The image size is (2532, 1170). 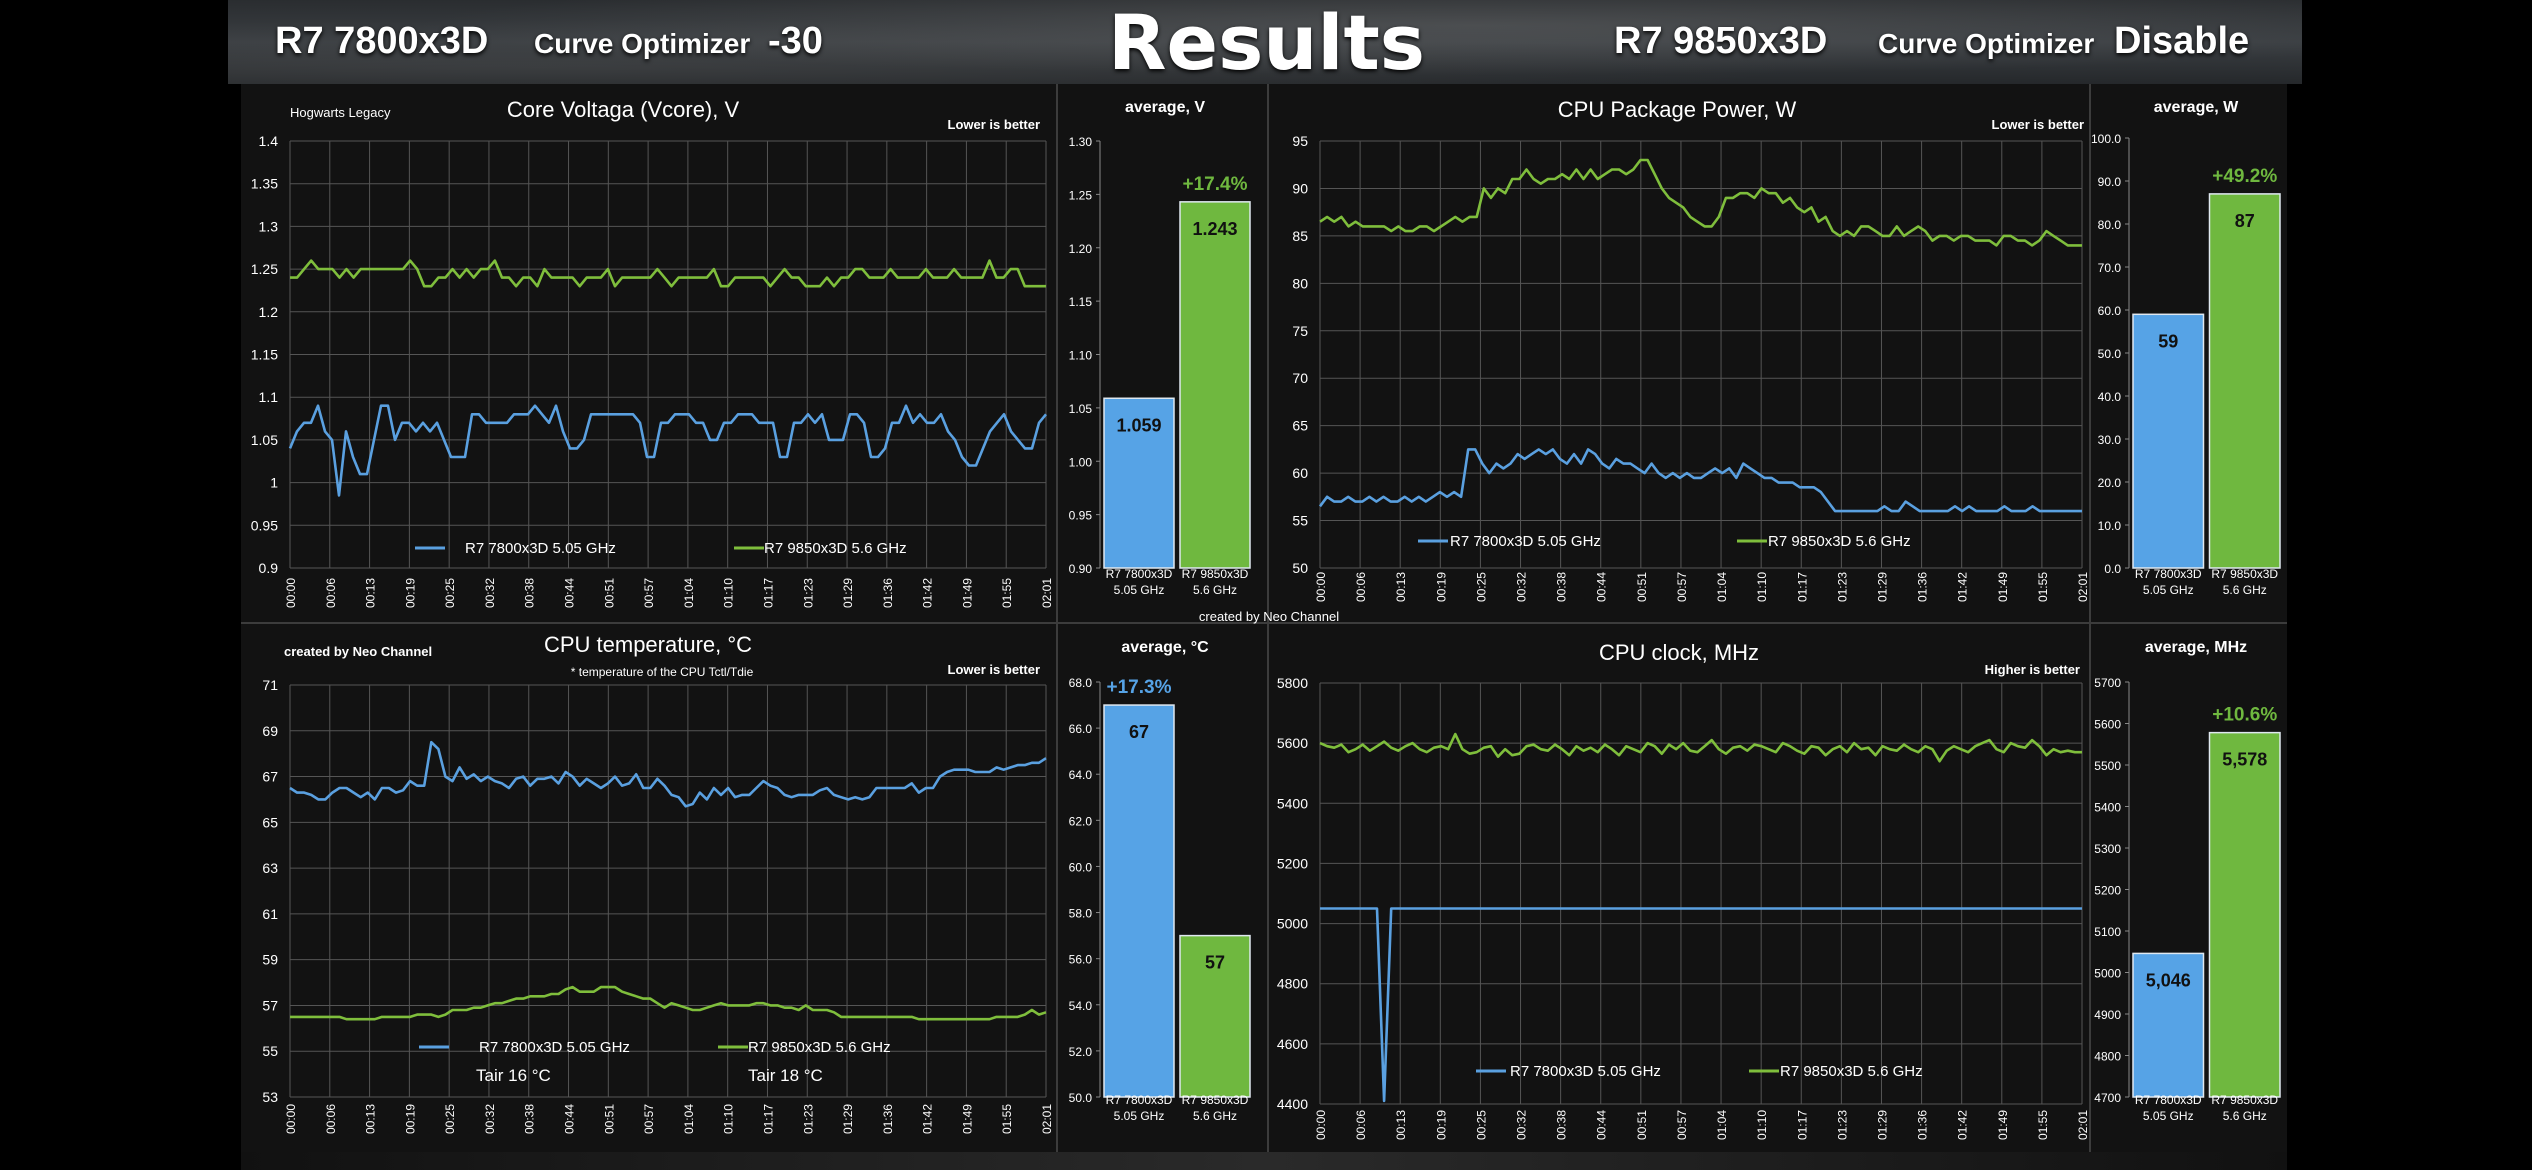 I want to click on bar-value-label: 1.243, so click(x=1214, y=229).